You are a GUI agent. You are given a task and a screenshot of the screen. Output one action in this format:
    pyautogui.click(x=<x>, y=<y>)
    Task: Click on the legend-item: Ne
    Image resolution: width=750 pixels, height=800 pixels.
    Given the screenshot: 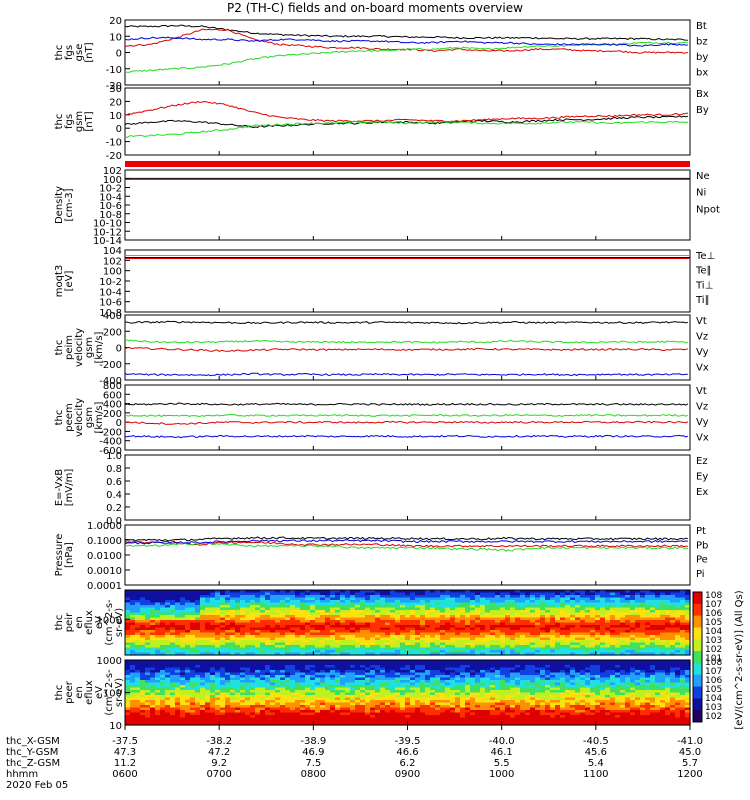 What is the action you would take?
    pyautogui.click(x=703, y=176)
    